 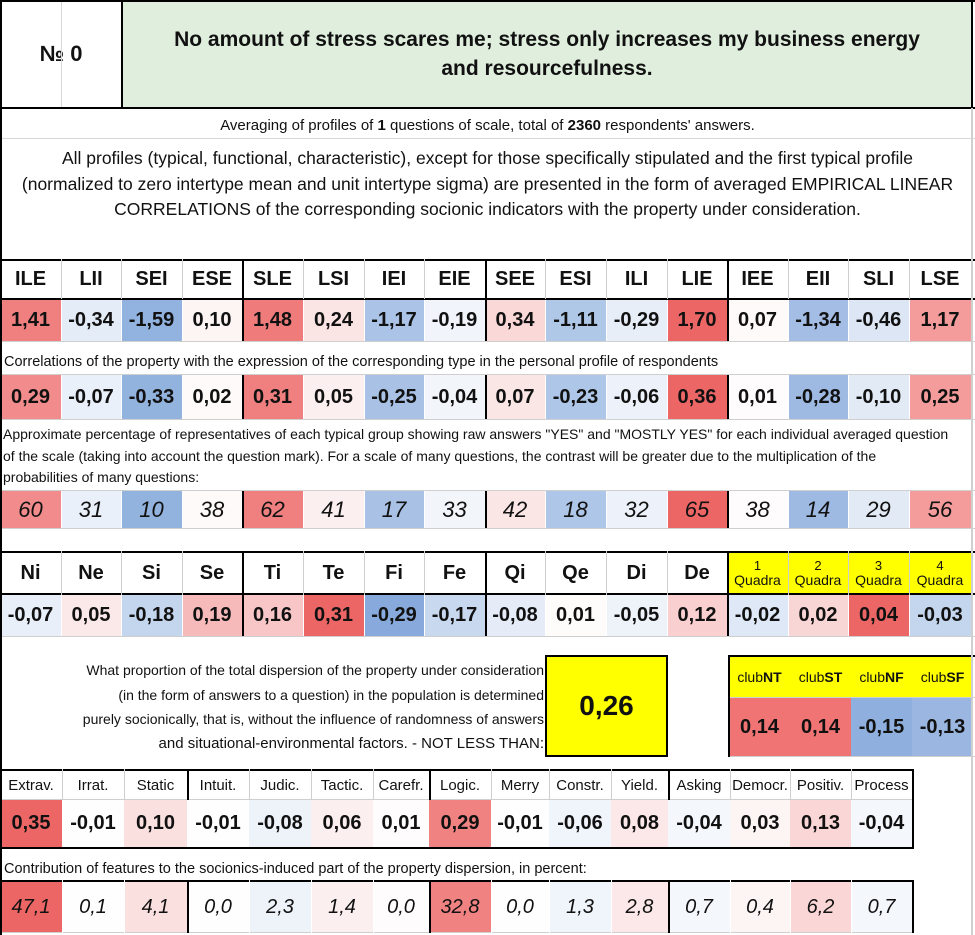 What do you see at coordinates (30, 509) in the screenshot?
I see `type-percentage-0: 60` at bounding box center [30, 509].